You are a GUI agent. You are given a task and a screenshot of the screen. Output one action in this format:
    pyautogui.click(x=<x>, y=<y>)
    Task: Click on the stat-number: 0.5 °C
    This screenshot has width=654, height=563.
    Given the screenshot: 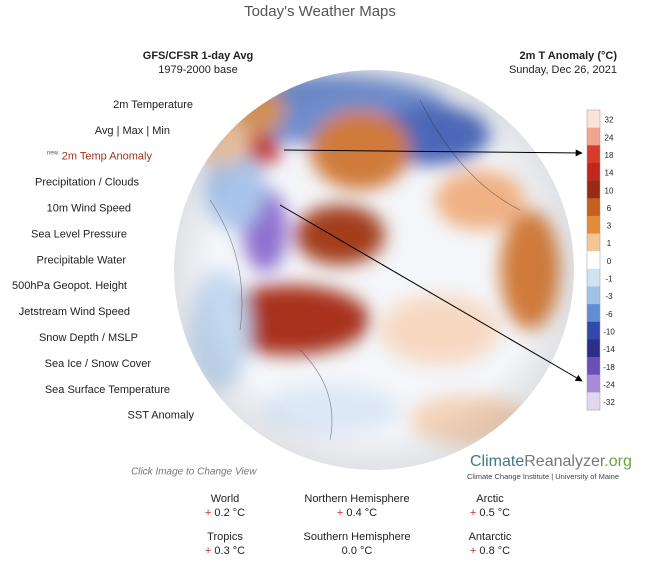 What is the action you would take?
    pyautogui.click(x=494, y=513)
    